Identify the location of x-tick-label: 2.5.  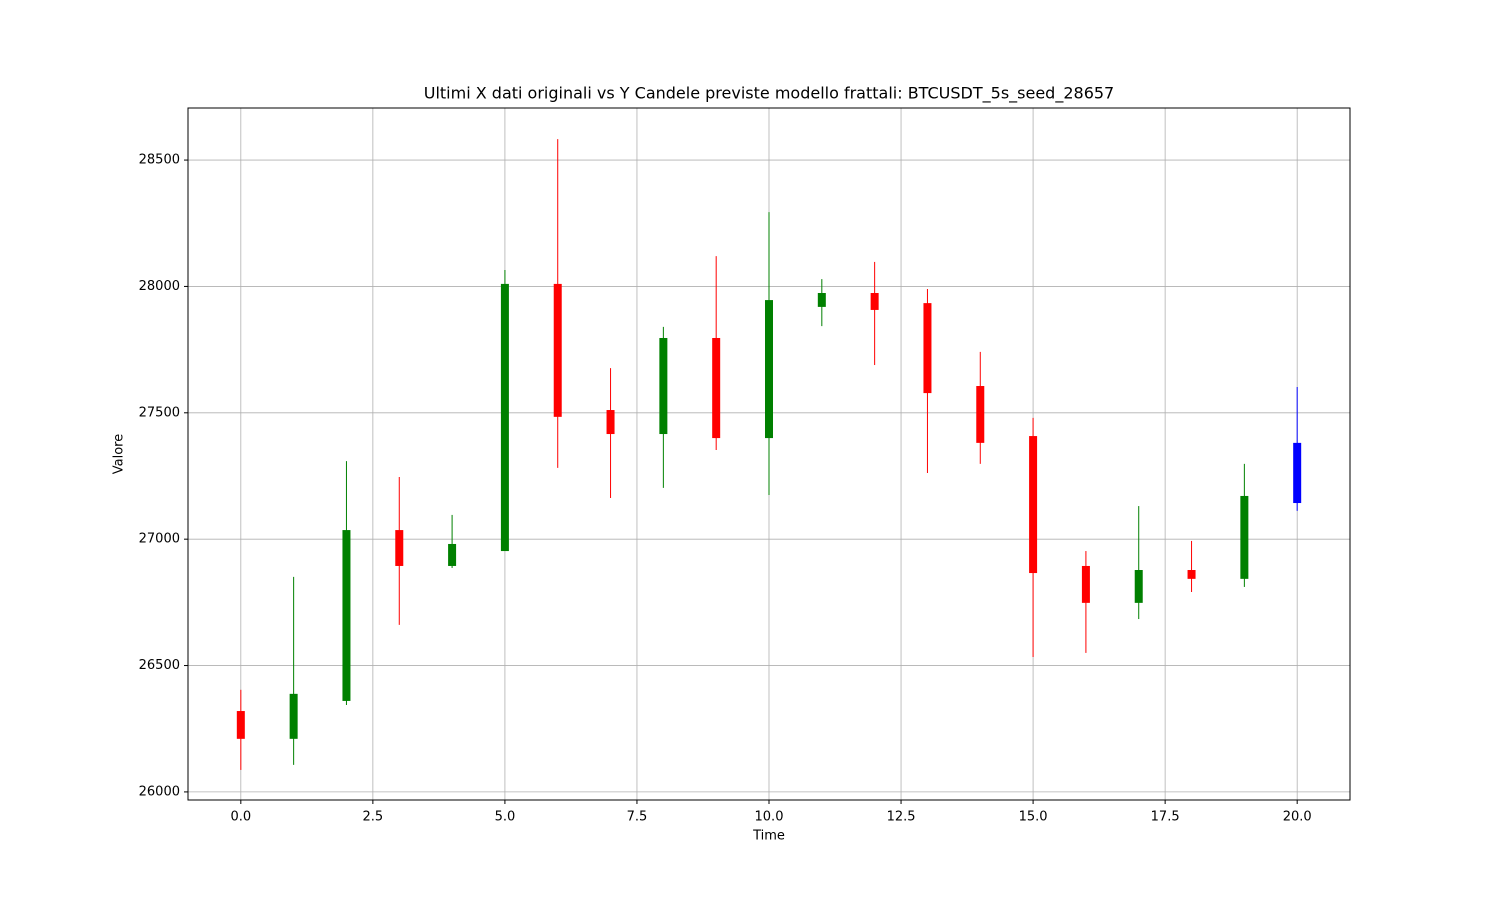
(373, 817).